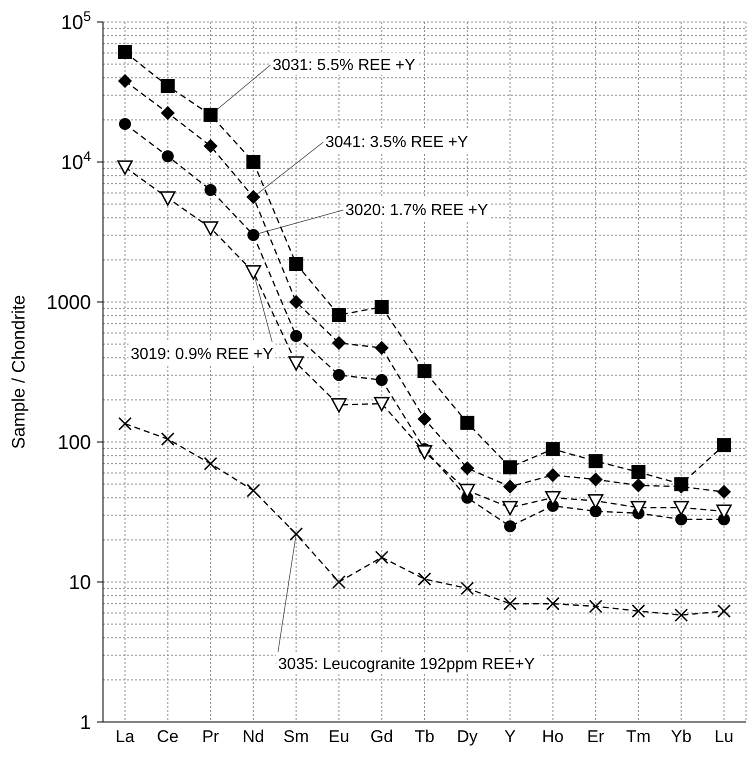 The height and width of the screenshot is (767, 752). What do you see at coordinates (74, 443) in the screenshot?
I see `y-tick-label: 100` at bounding box center [74, 443].